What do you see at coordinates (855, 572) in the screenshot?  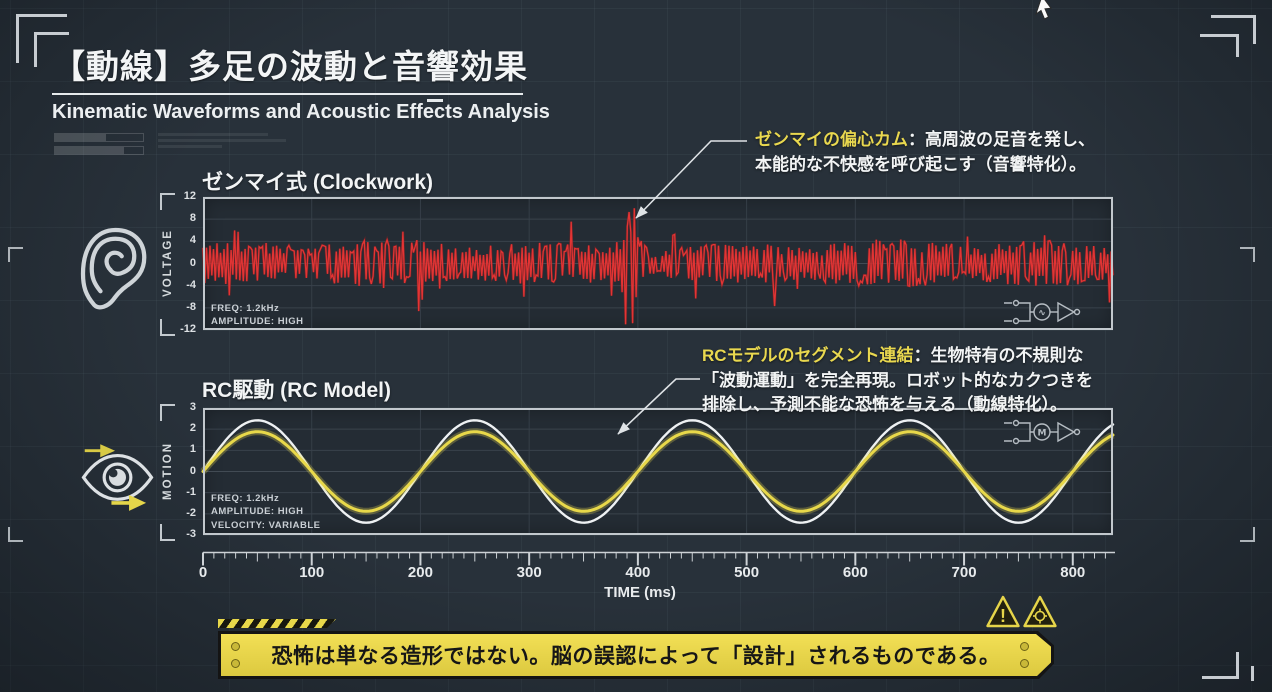 I see `x-tick-label: 600` at bounding box center [855, 572].